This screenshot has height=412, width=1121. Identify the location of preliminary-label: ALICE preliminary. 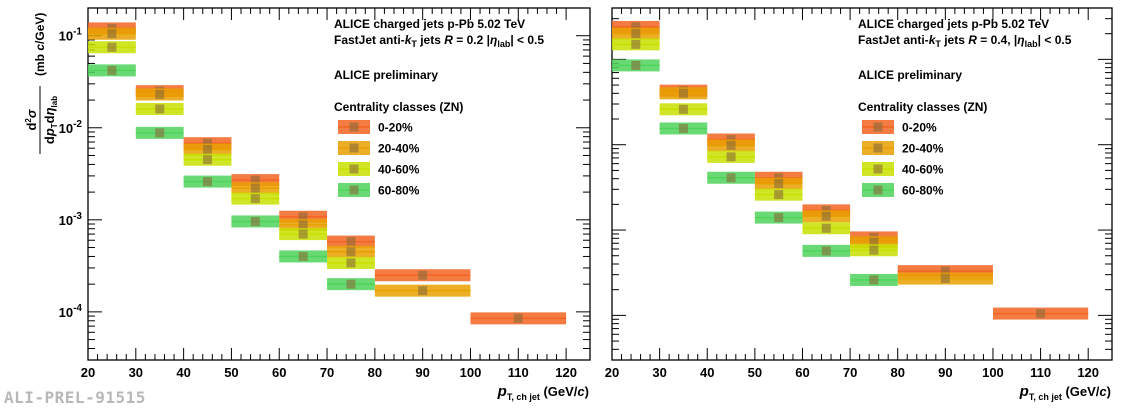
(386, 75).